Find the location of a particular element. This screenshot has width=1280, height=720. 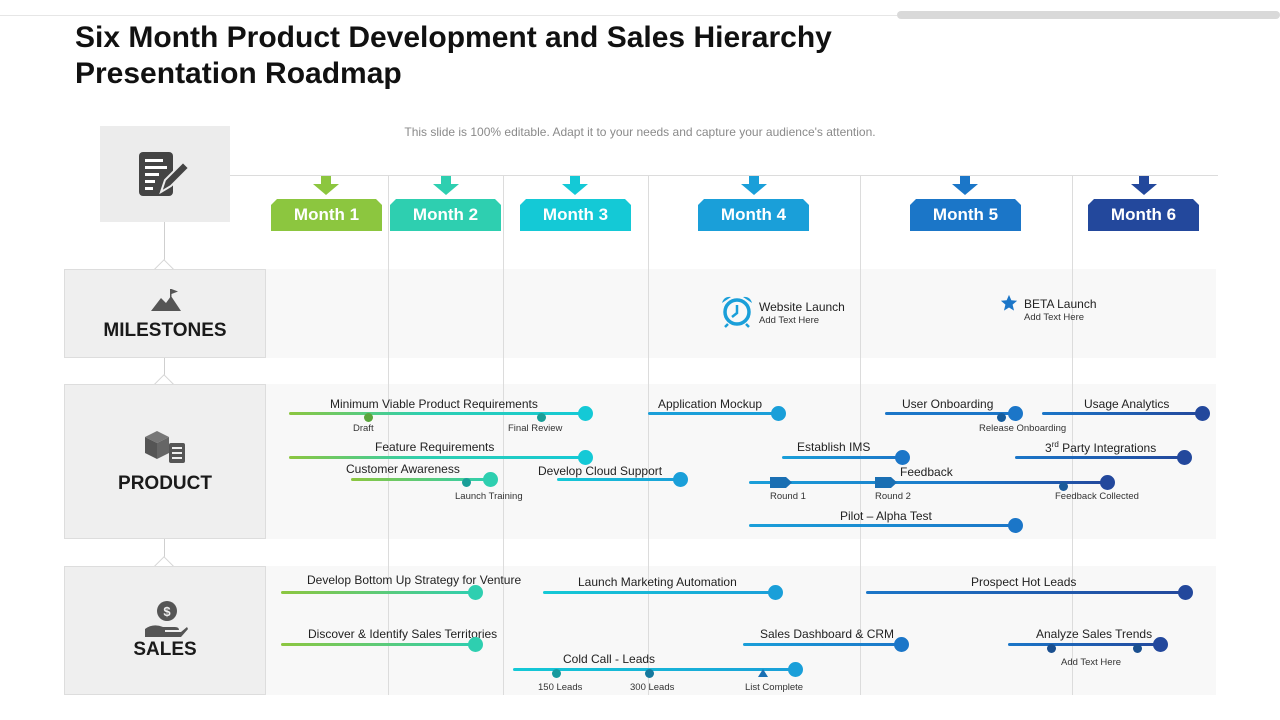

analyze-label: Analyze Sales Trends is located at coordinates (1094, 634).